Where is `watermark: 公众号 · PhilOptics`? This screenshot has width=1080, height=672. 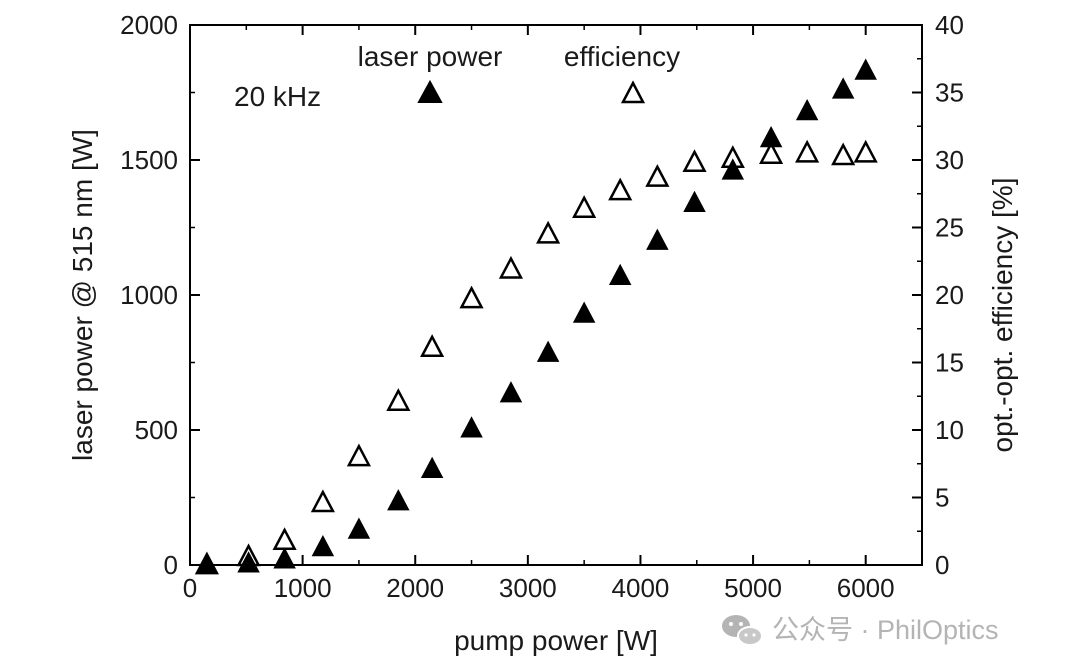 watermark: 公众号 · PhilOptics is located at coordinates (860, 630).